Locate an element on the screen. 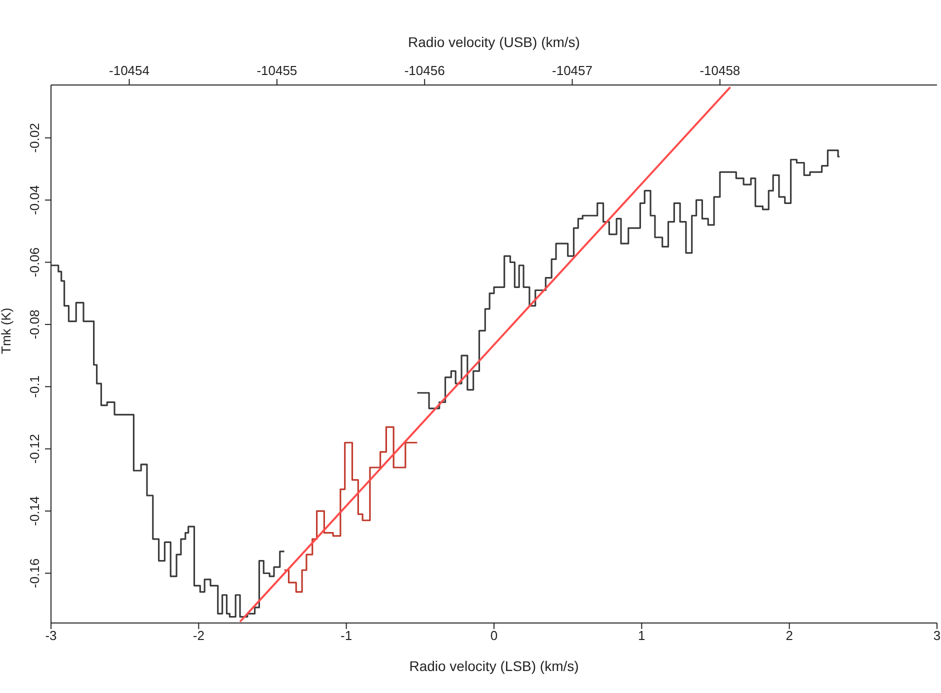 The width and height of the screenshot is (941, 693). y-tick-label: -0.08 is located at coordinates (34, 325).